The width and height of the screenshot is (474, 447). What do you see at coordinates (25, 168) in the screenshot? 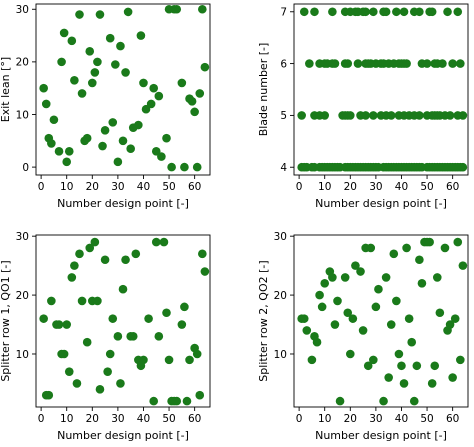
I see `y-tick-label: 0` at bounding box center [25, 168].